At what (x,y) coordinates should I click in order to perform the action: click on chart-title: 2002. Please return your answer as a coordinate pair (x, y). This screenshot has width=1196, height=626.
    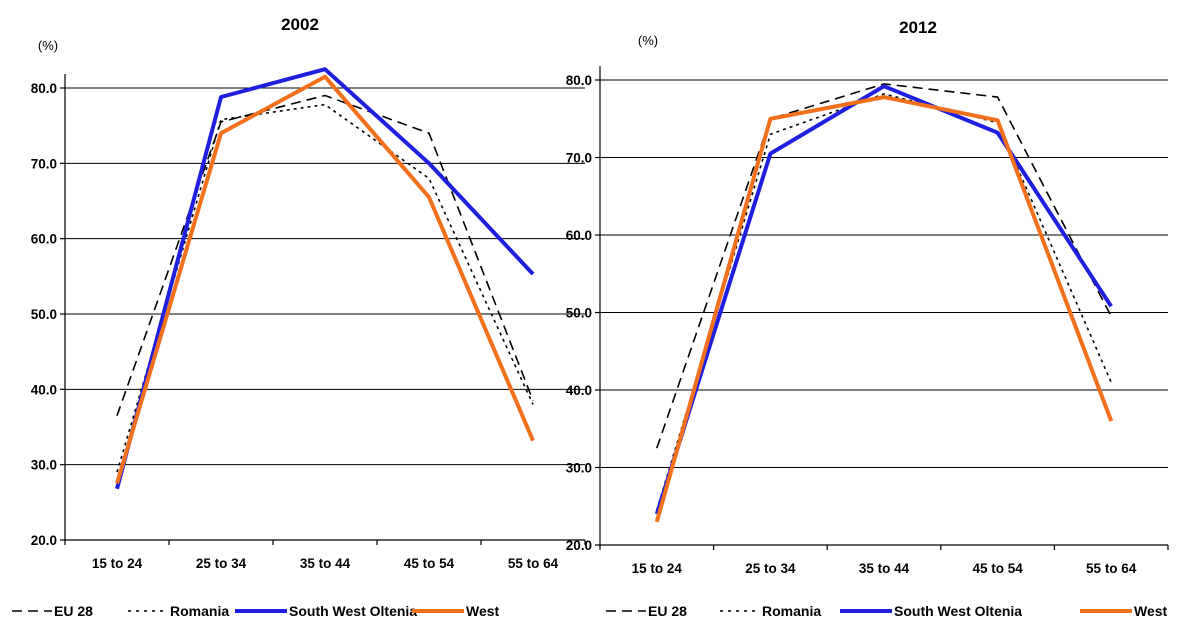
    Looking at the image, I should click on (300, 24).